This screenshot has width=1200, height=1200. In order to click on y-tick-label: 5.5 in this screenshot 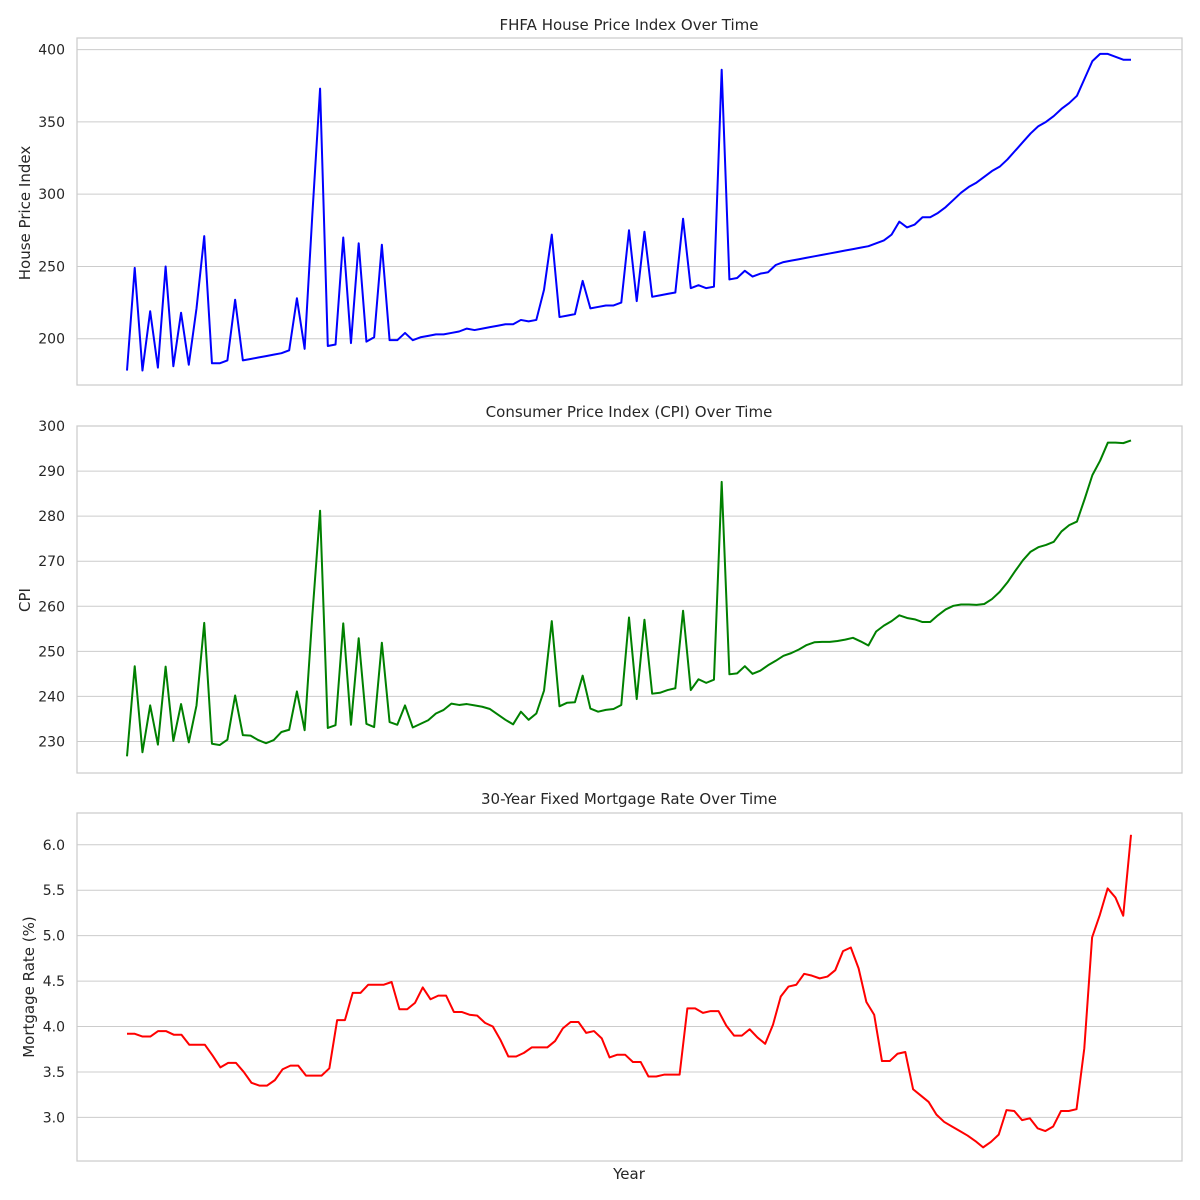, I will do `click(54, 891)`.